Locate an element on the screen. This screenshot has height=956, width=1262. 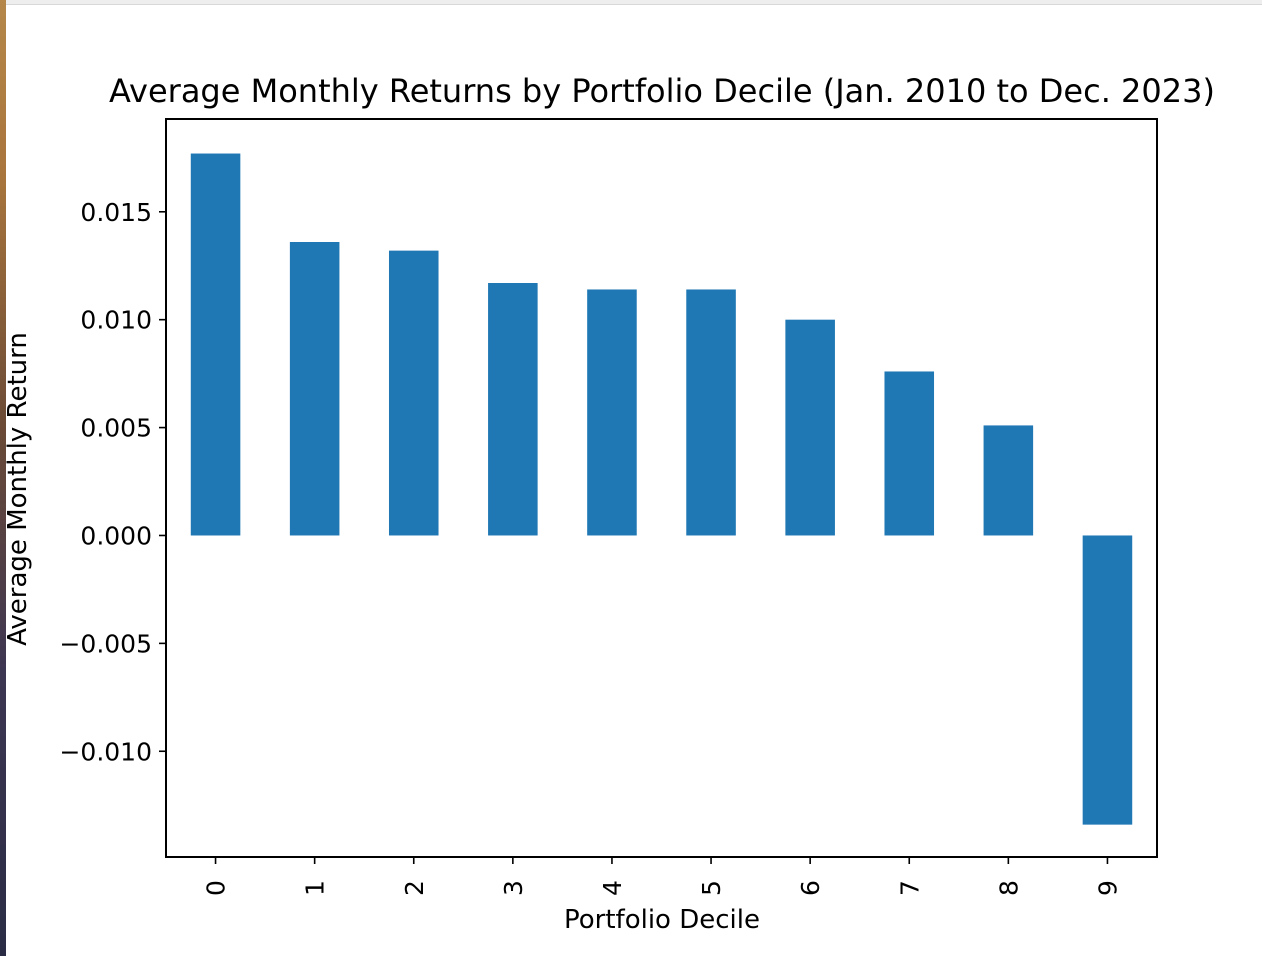
x-tick-label: 4 is located at coordinates (612, 888).